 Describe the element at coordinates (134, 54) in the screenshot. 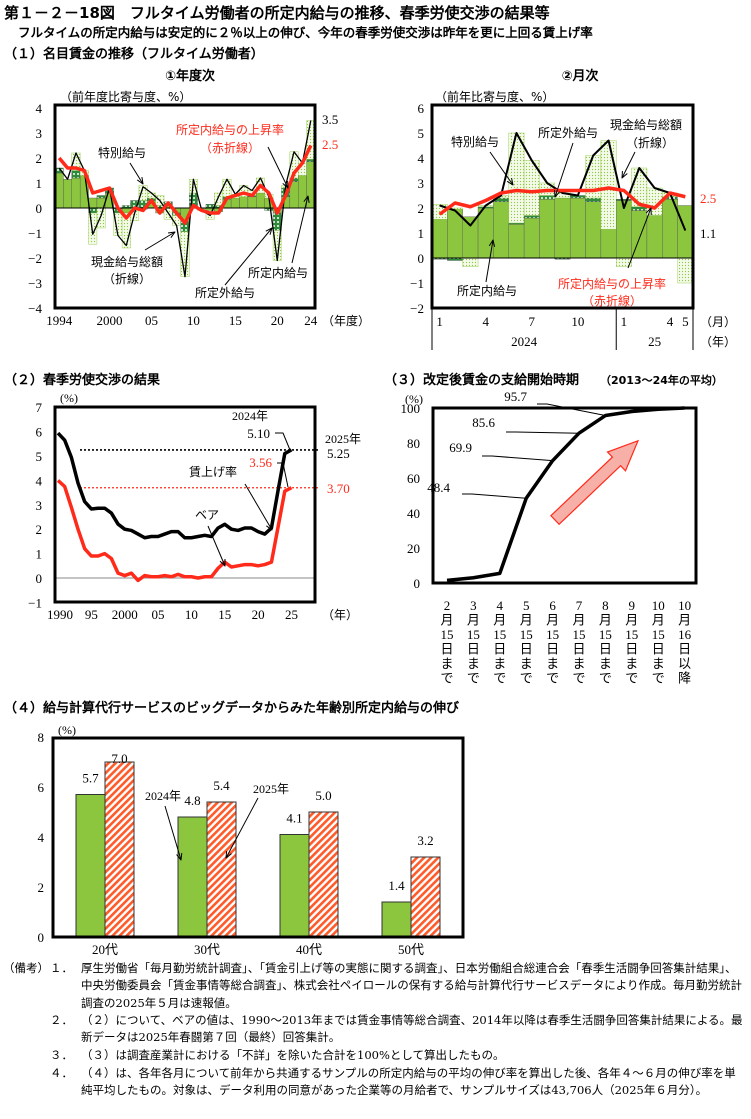

I see `section1-title: （１）名目賃金の推移（フルタイム労働者）` at that location.